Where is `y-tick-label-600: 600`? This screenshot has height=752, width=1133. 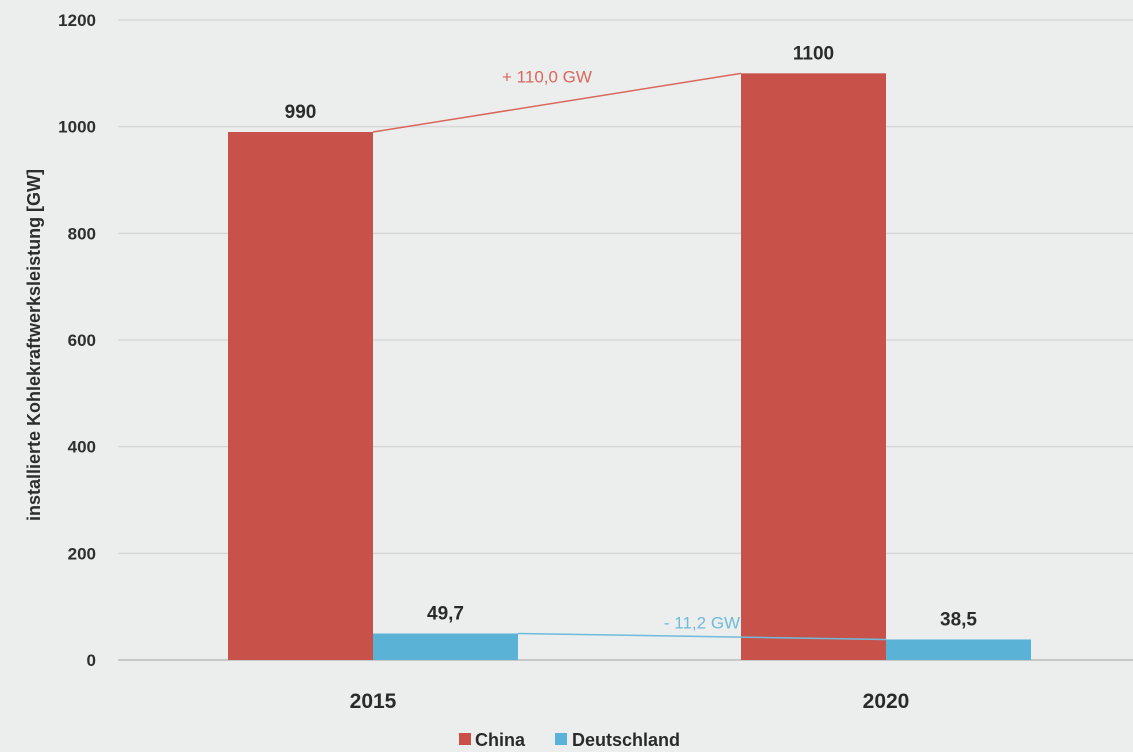 y-tick-label-600: 600 is located at coordinates (82, 340).